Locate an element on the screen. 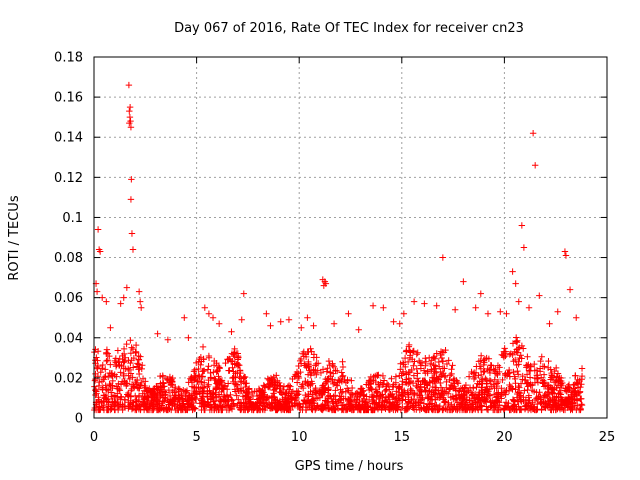 The width and height of the screenshot is (640, 480). x-axis-tick-labels: 0 5 10 15 20 25 is located at coordinates (352, 437).